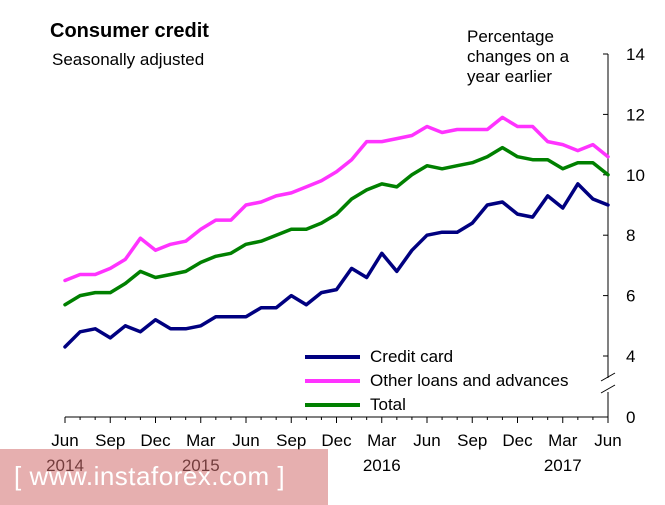  I want to click on y-axis-label: Percentage changes on a year earlier, so click(518, 56).